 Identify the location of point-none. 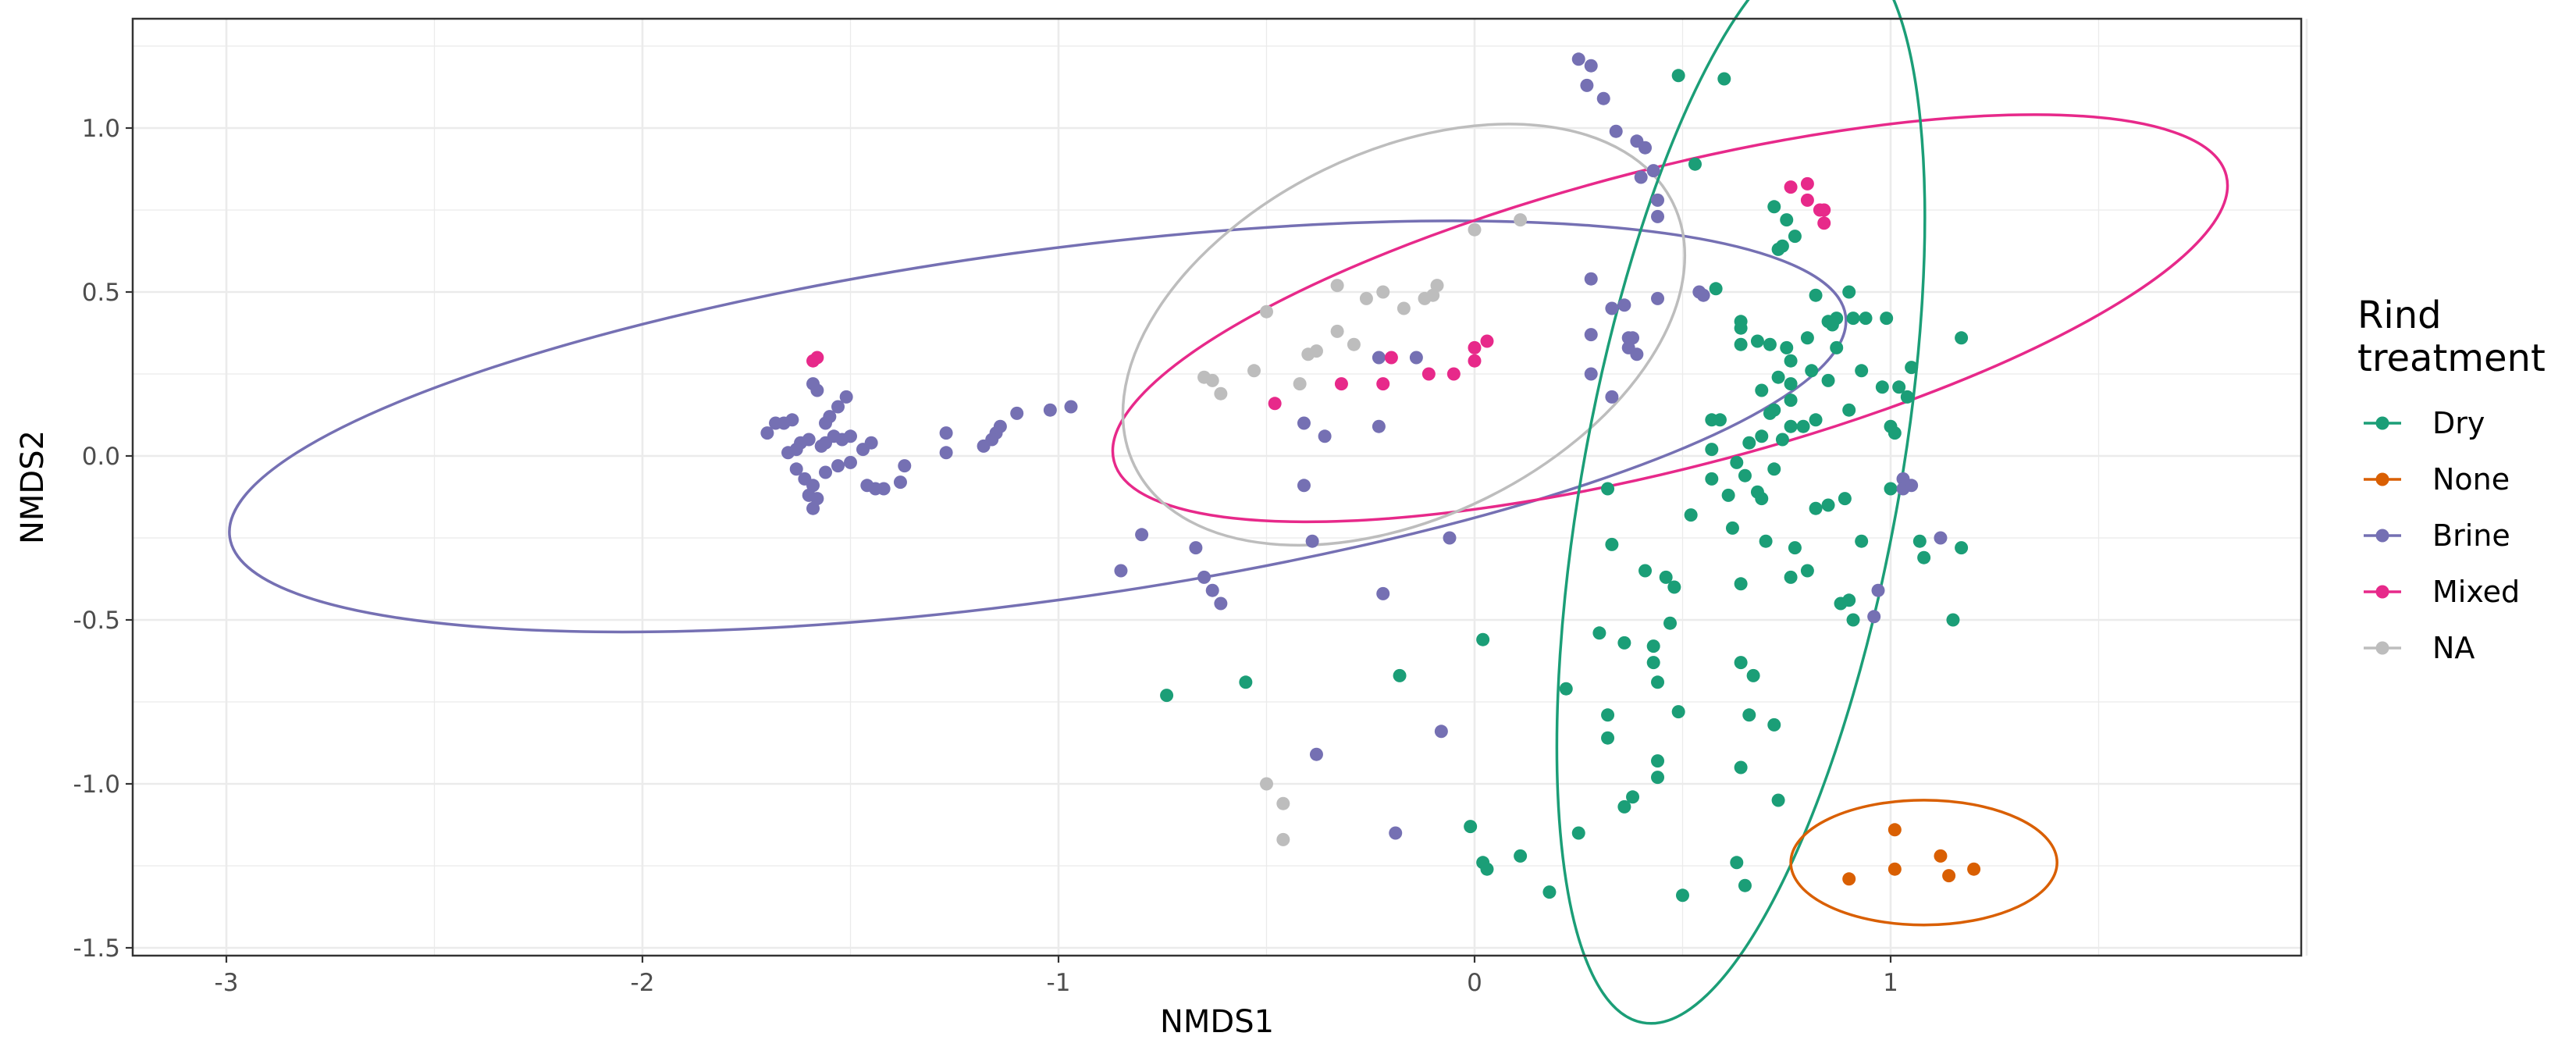
(1949, 876).